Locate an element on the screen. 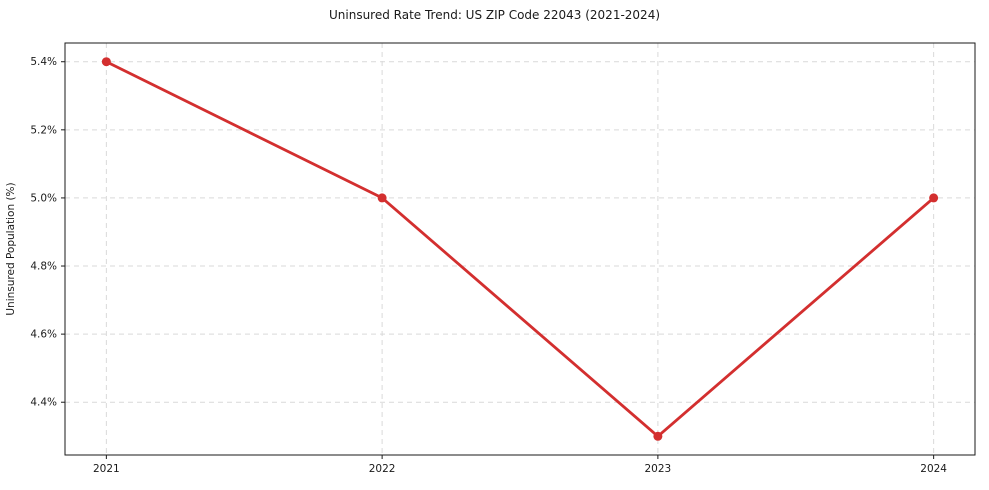  y-tick-label: 4.6% is located at coordinates (43, 335).